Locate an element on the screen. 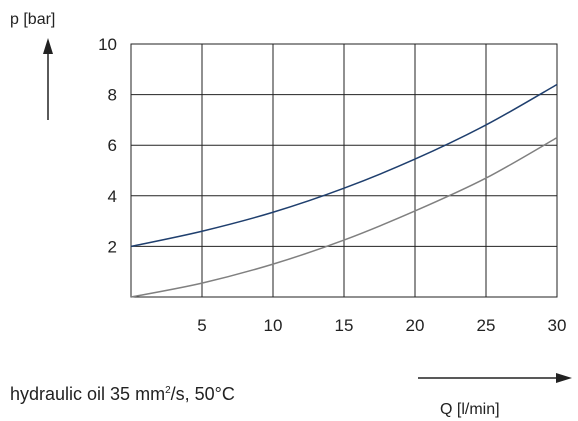 This screenshot has height=421, width=578. note-superscript: 2 is located at coordinates (168, 390).